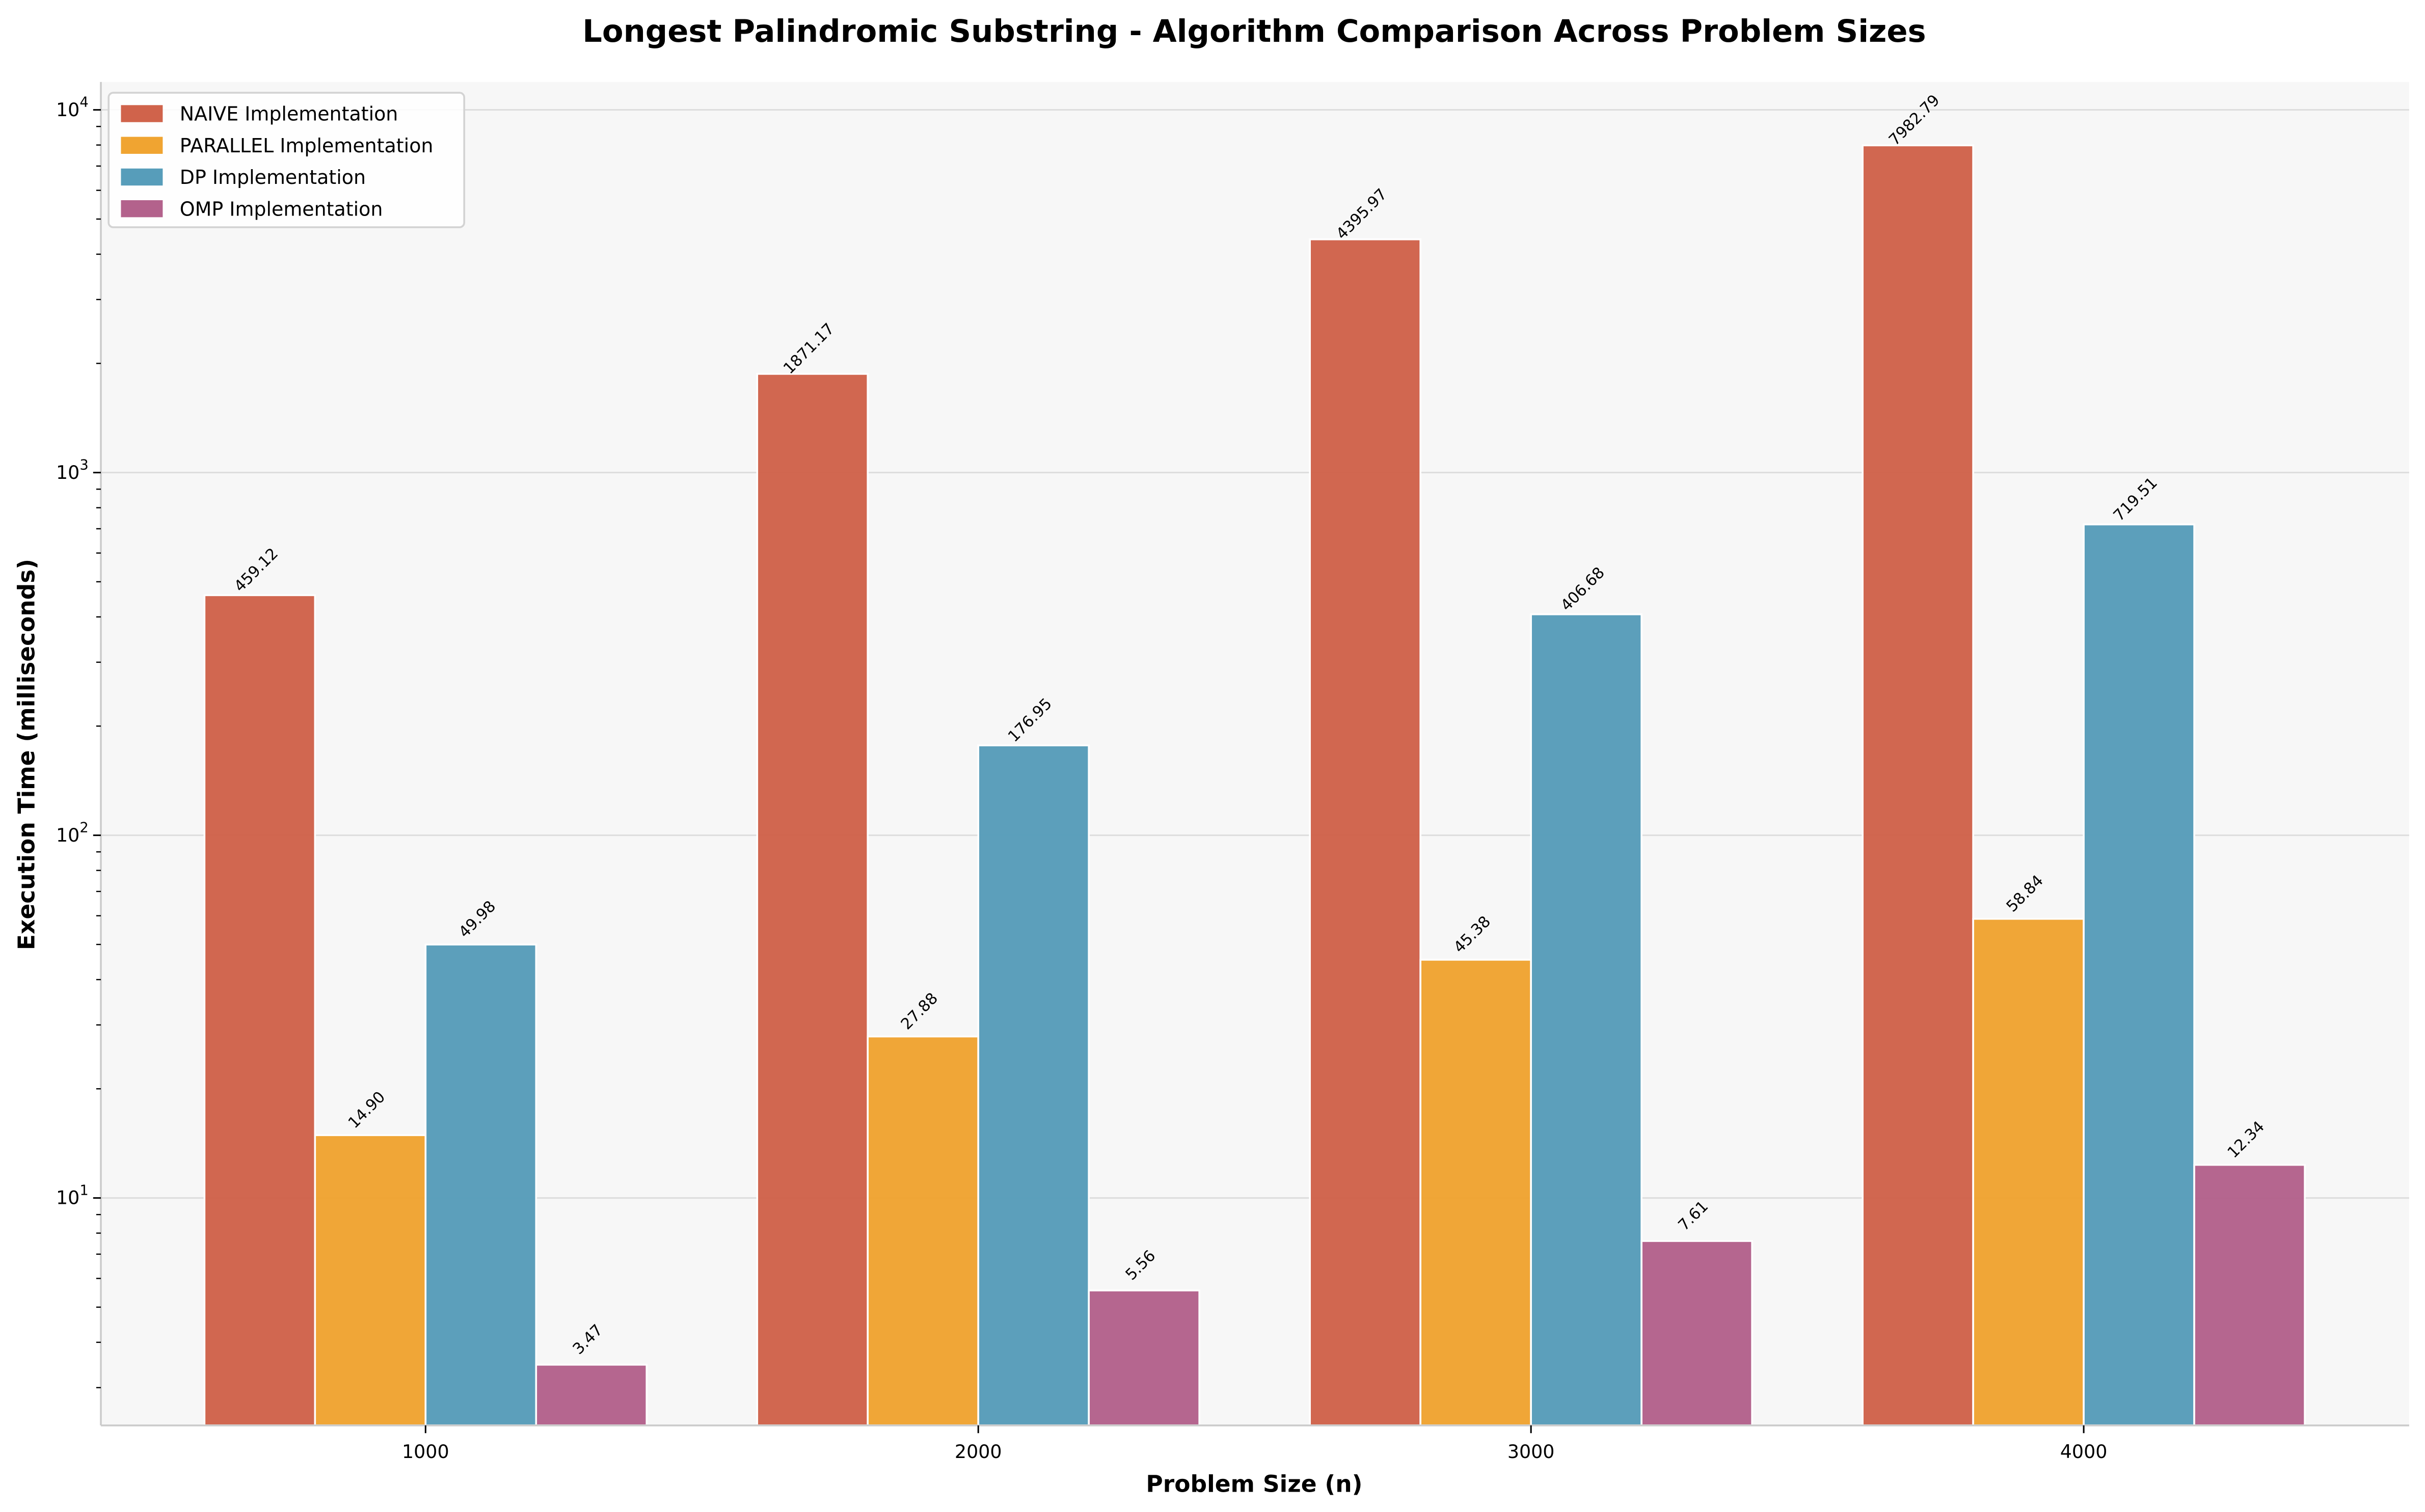 This screenshot has height=1512, width=2425. Describe the element at coordinates (1531, 1452) in the screenshot. I see `x-tick-label: 3000` at that location.